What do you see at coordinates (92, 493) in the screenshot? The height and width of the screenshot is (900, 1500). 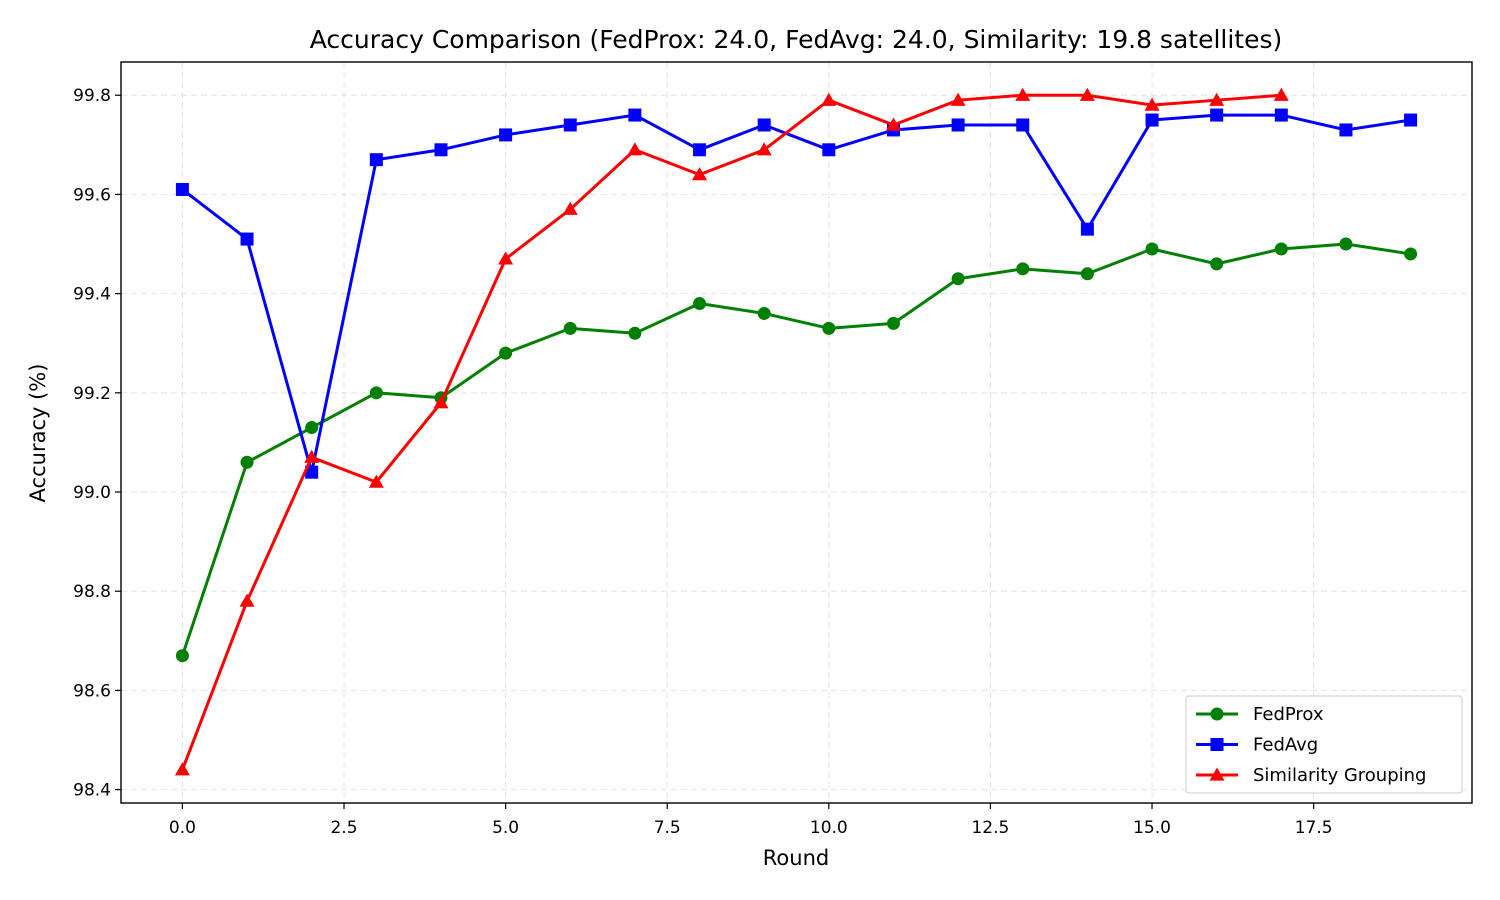 I see `y-tick-label: 99.0` at bounding box center [92, 493].